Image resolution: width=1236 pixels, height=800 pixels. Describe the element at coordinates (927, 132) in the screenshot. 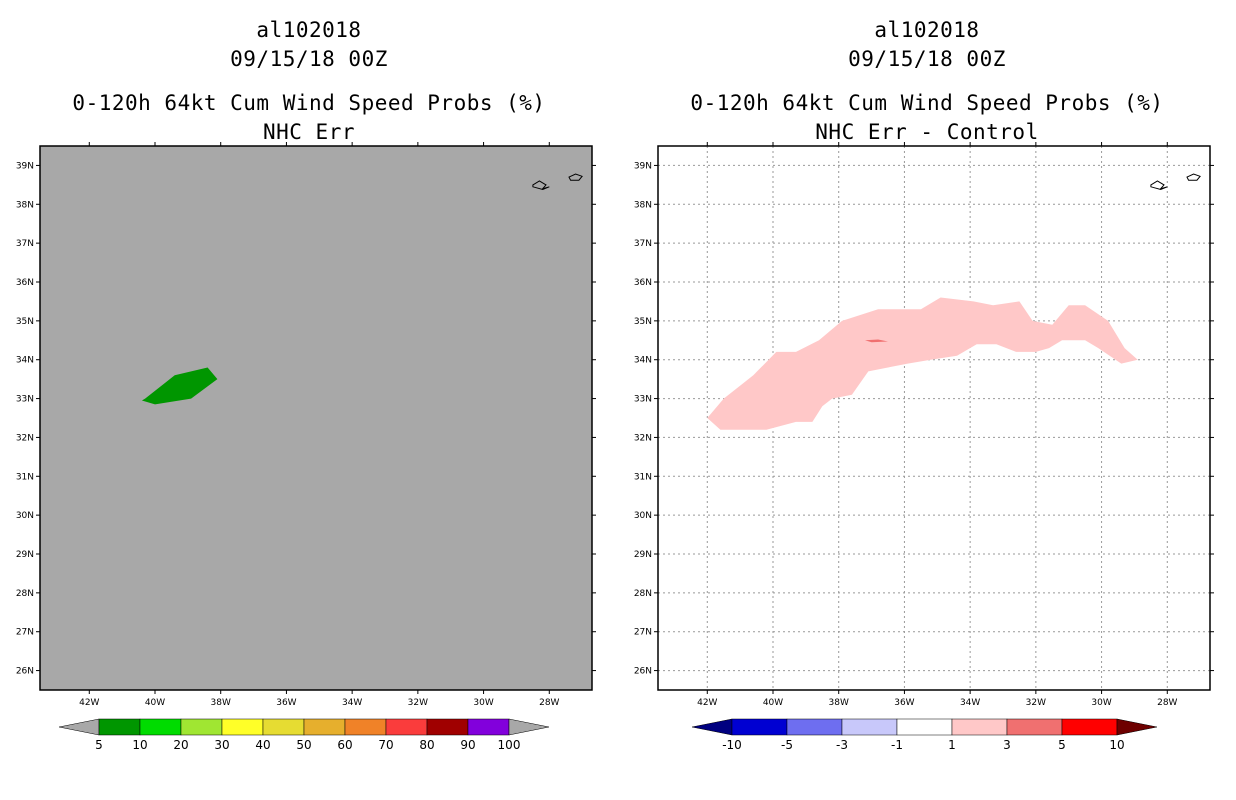

I see `subtitle: NHC Err - Control` at that location.